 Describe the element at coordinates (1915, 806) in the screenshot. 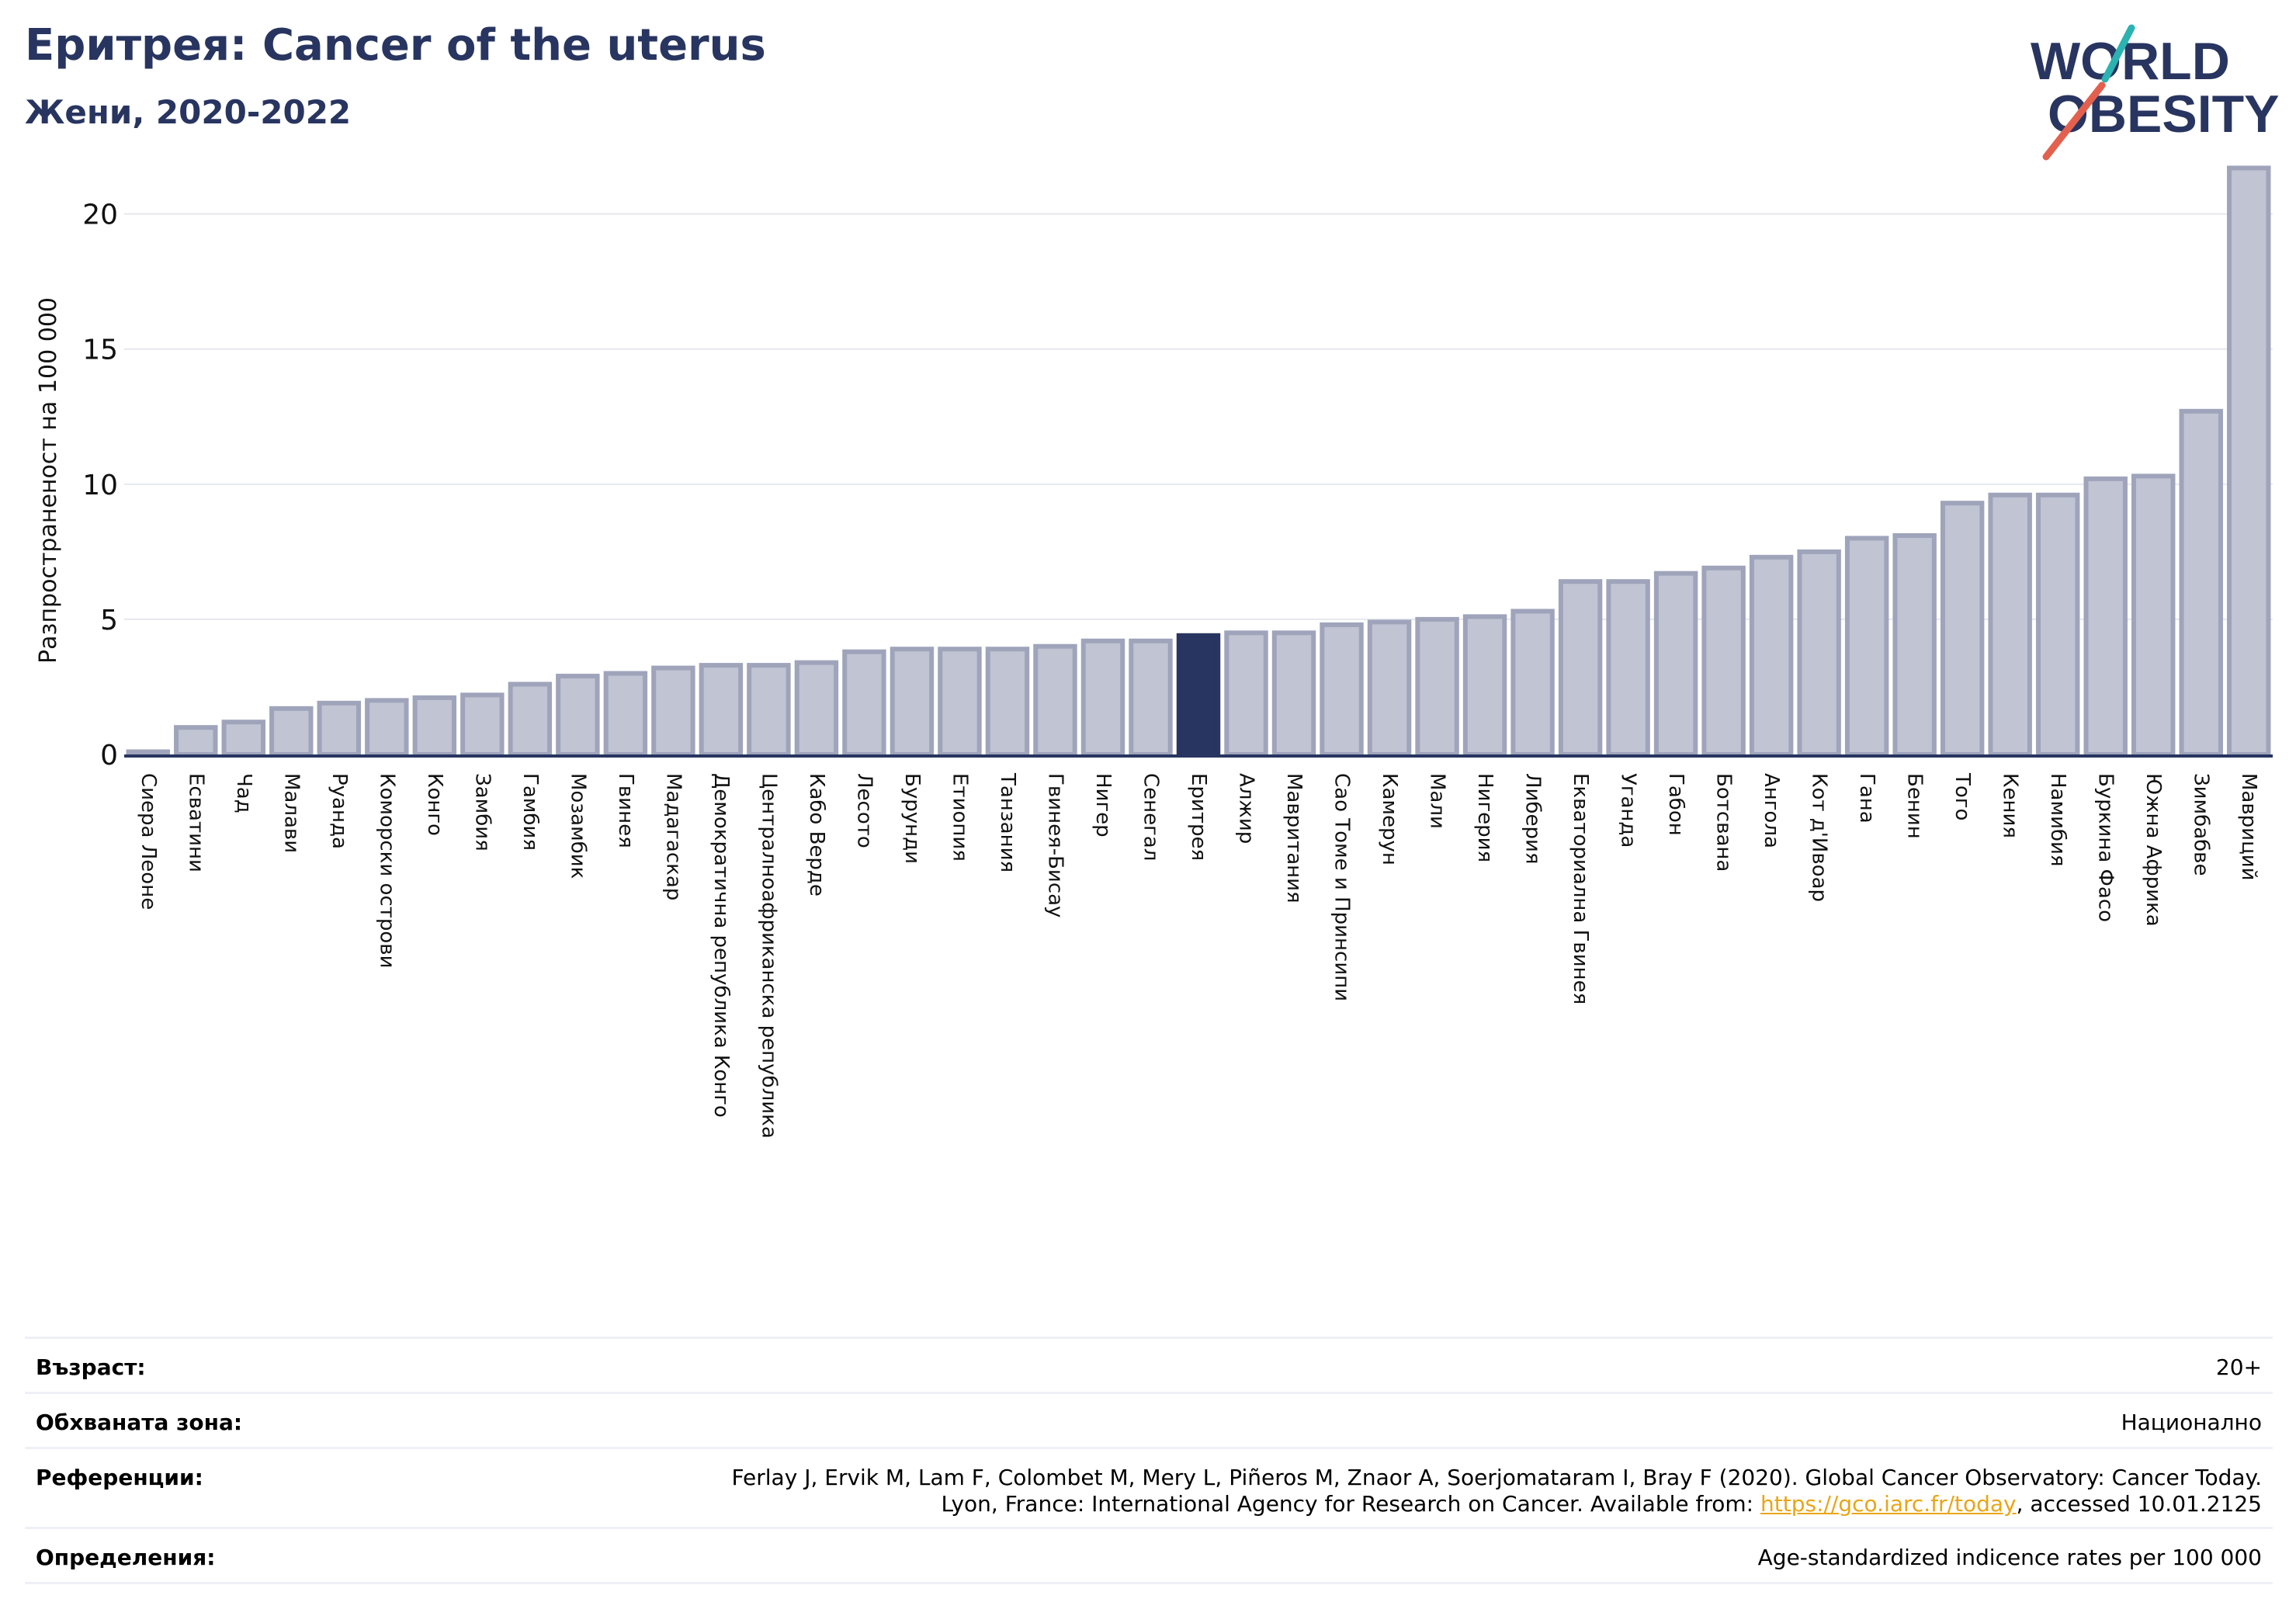

I see `x-tick-label: Бенин` at that location.